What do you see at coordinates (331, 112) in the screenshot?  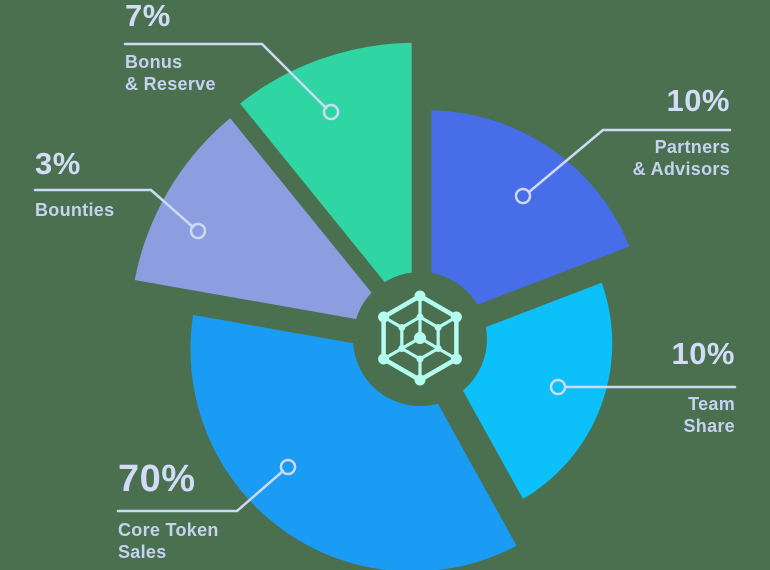 I see `callout-dot-bonus` at bounding box center [331, 112].